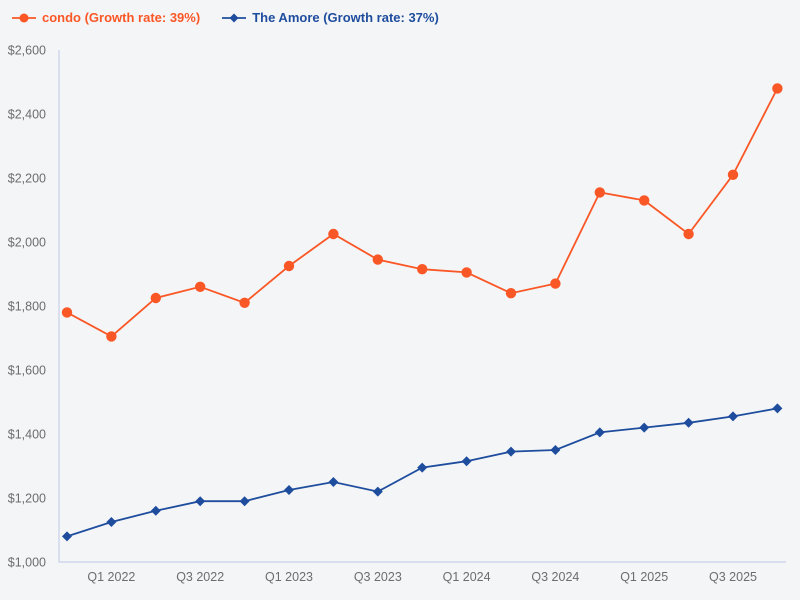  Describe the element at coordinates (345, 17) in the screenshot. I see `legend-label-amore: The Amore (Growth rate: 37%)` at that location.